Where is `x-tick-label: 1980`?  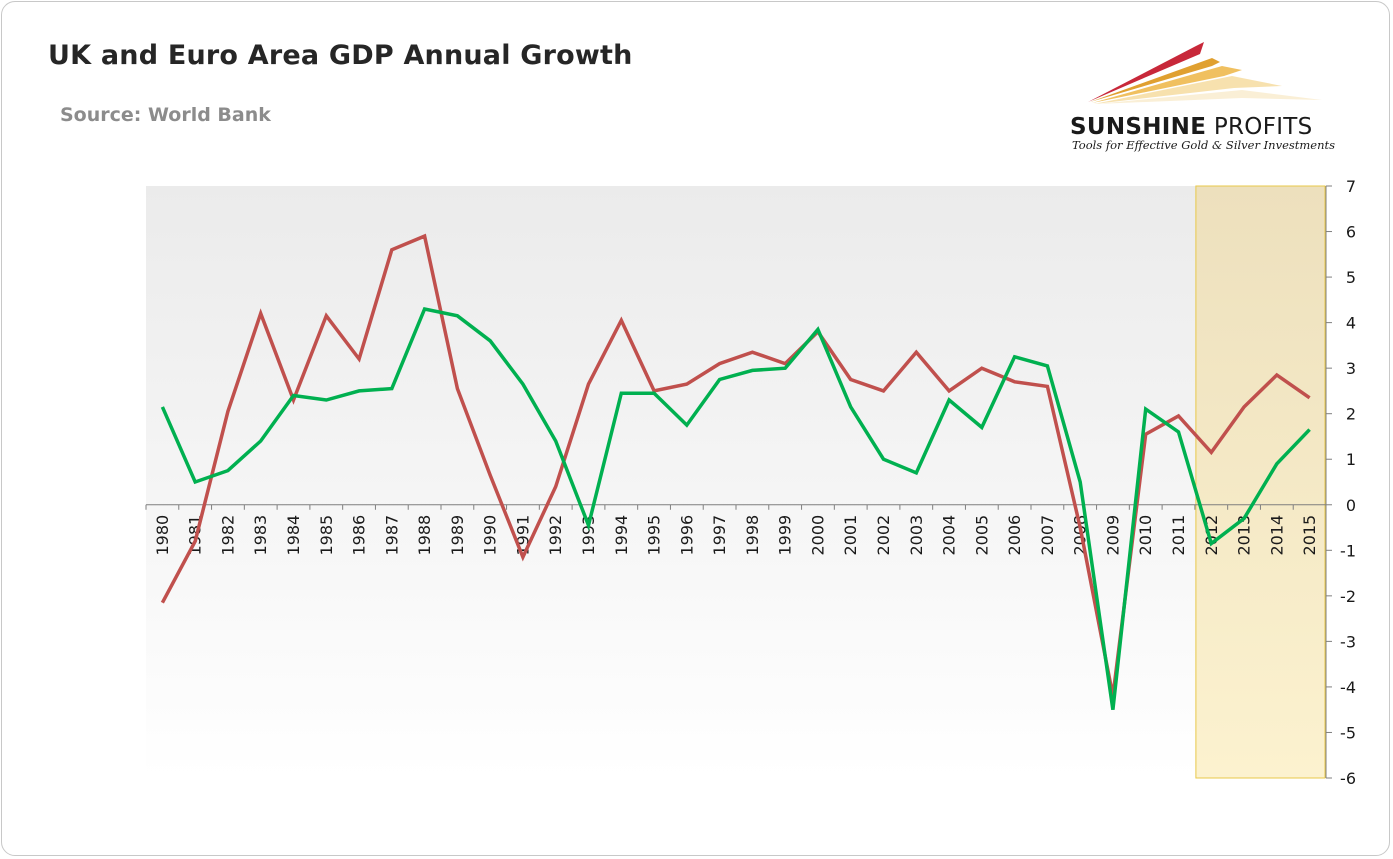 x-tick-label: 1980 is located at coordinates (162, 535).